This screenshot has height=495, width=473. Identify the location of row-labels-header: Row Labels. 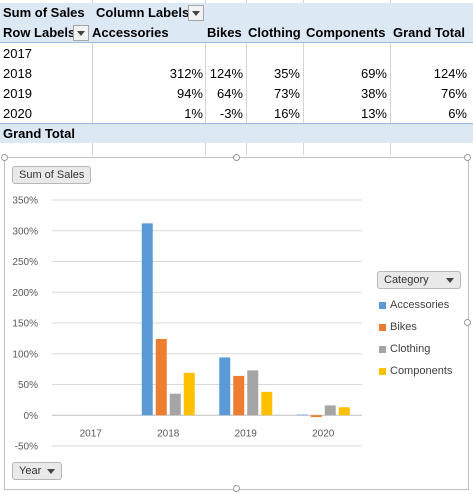
(39, 32).